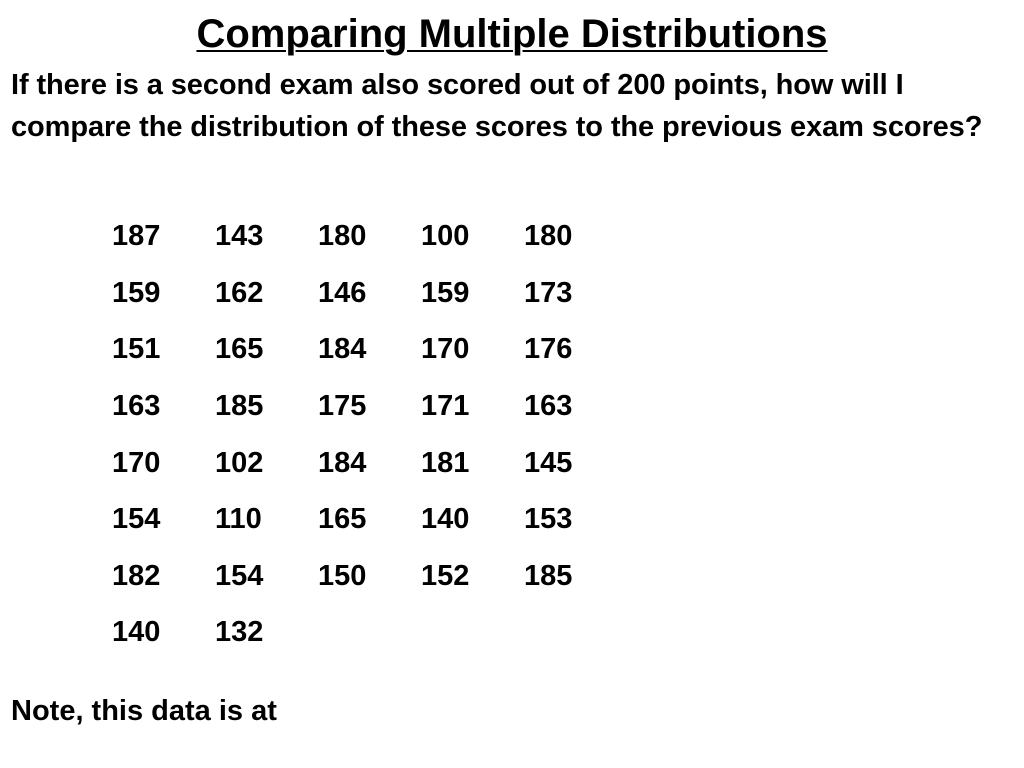  I want to click on score-value: 162, so click(239, 292).